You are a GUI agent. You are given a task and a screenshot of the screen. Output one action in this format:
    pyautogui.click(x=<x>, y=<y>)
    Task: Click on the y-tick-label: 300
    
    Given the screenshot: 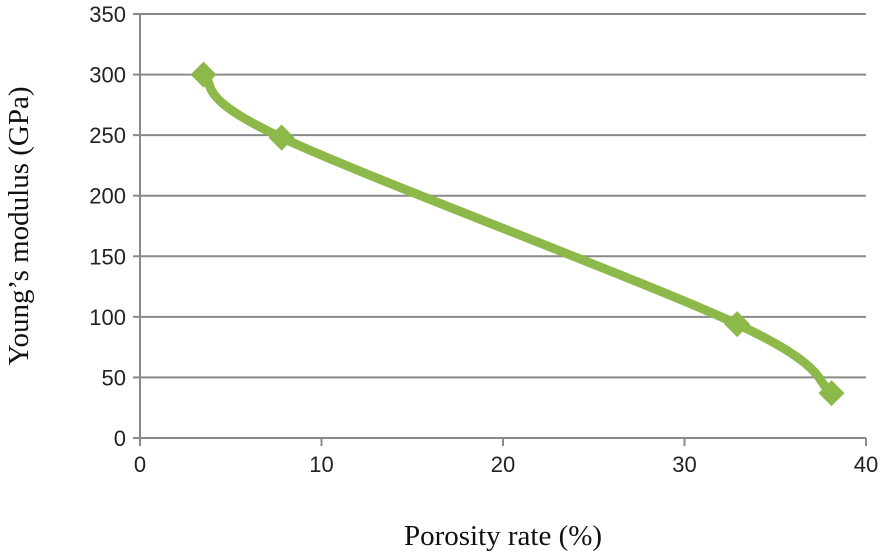 What is the action you would take?
    pyautogui.click(x=107, y=75)
    